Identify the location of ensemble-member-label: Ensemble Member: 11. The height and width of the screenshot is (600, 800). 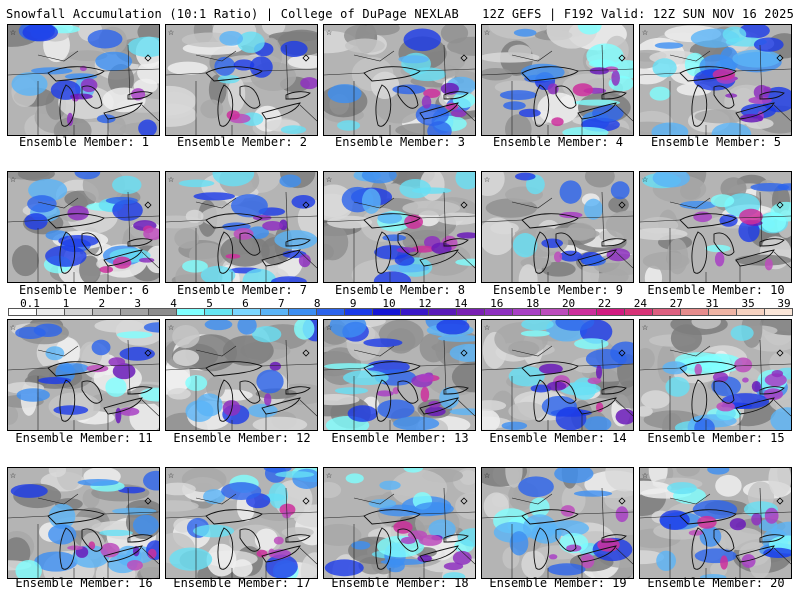
(84, 438).